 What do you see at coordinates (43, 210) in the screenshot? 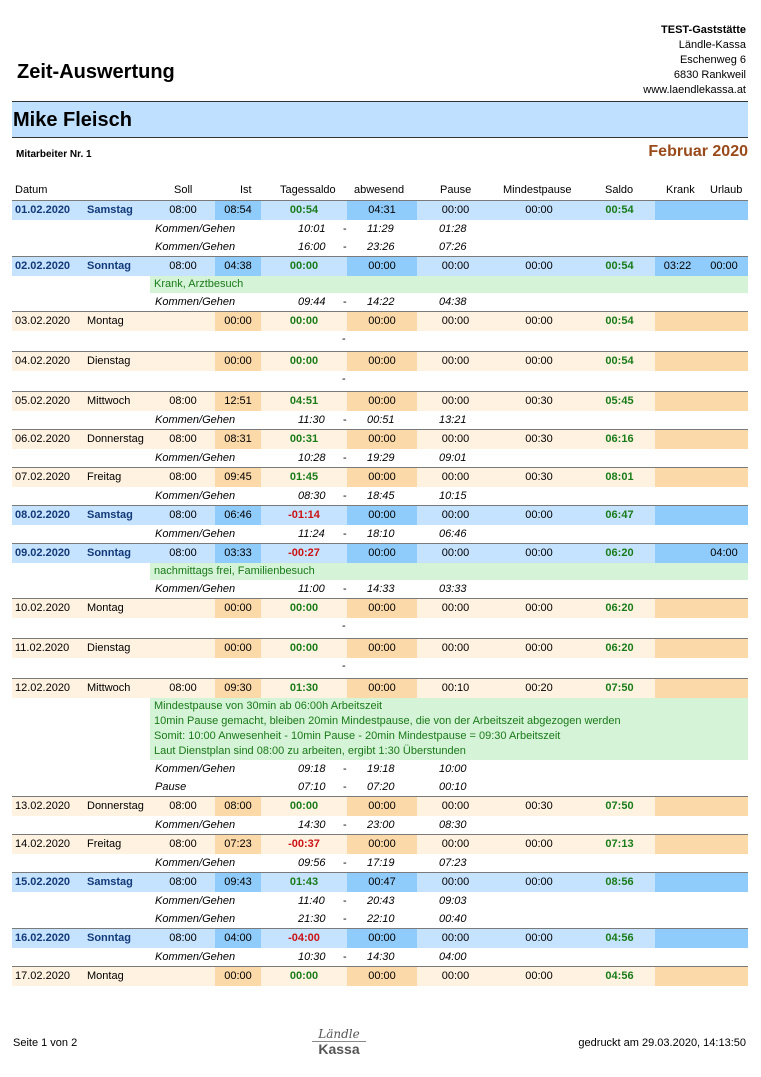
I see `day-date: 01.02.2020` at bounding box center [43, 210].